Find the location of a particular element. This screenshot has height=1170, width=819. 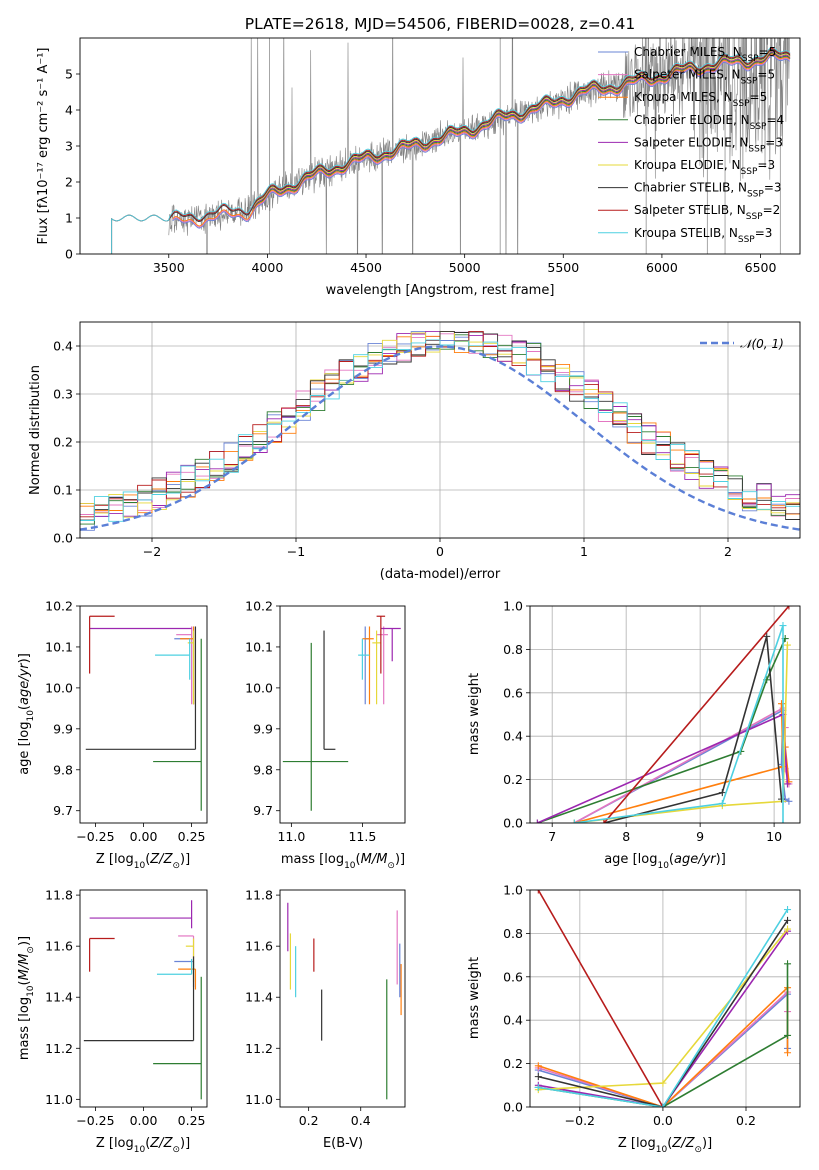

model-spectrum-kroupa-stelib is located at coordinates (451, 150).